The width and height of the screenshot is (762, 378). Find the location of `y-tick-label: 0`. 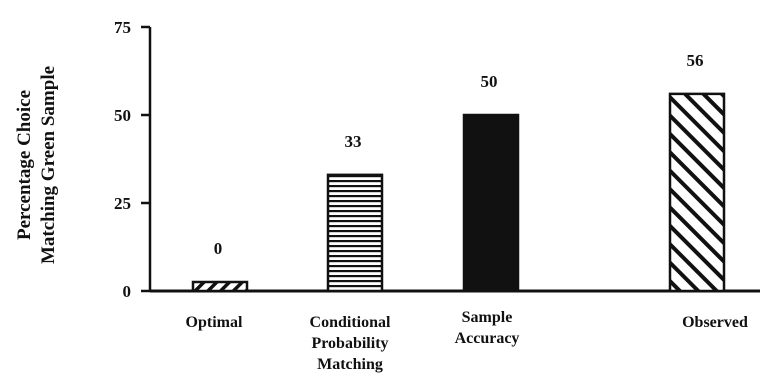

y-tick-label: 0 is located at coordinates (127, 291).